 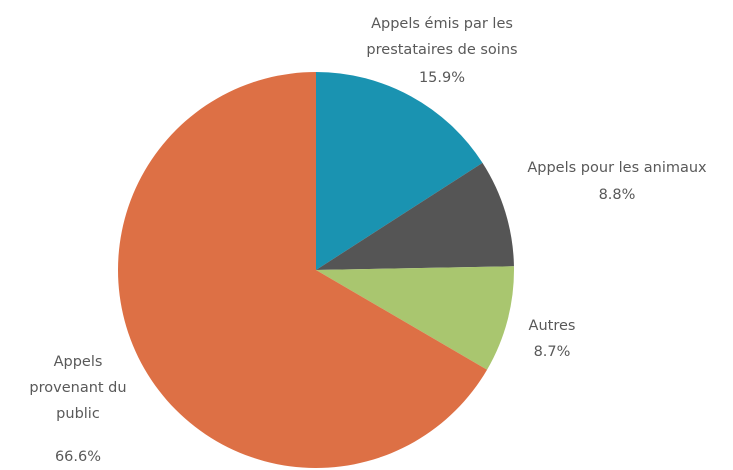 What do you see at coordinates (552, 326) in the screenshot?
I see `slice-label: Autres` at bounding box center [552, 326].